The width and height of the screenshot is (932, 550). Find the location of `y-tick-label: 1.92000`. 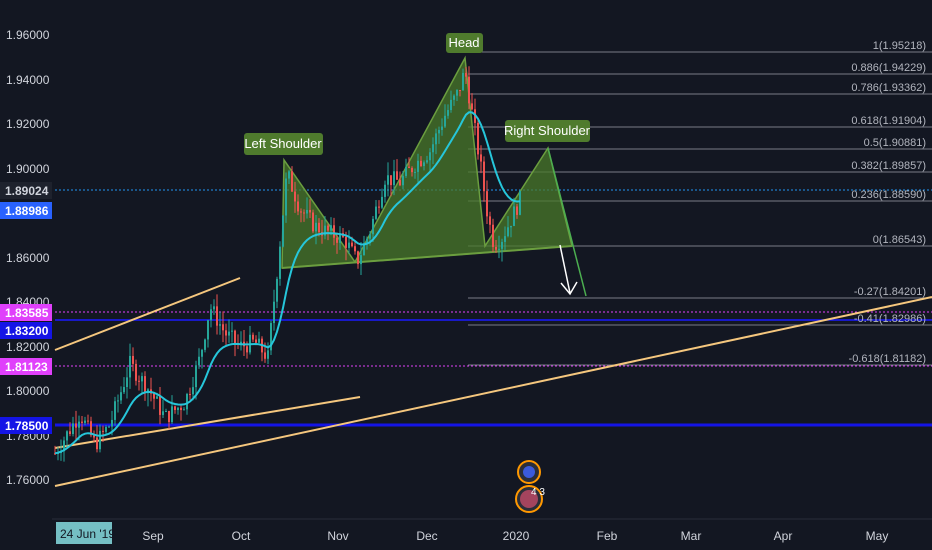

y-tick-label: 1.92000 is located at coordinates (28, 124).